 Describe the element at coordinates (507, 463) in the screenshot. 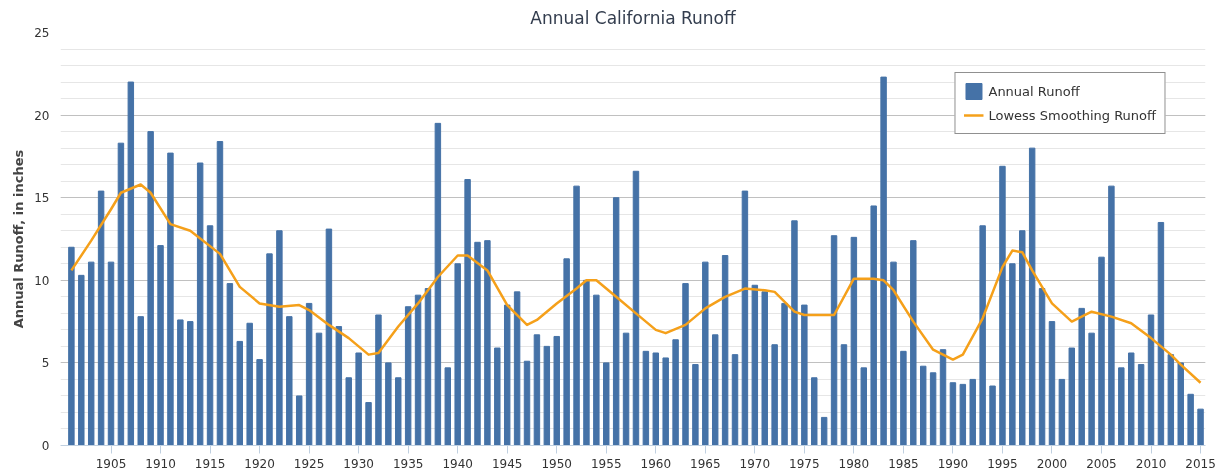

I see `x-tick-label: 1945` at that location.